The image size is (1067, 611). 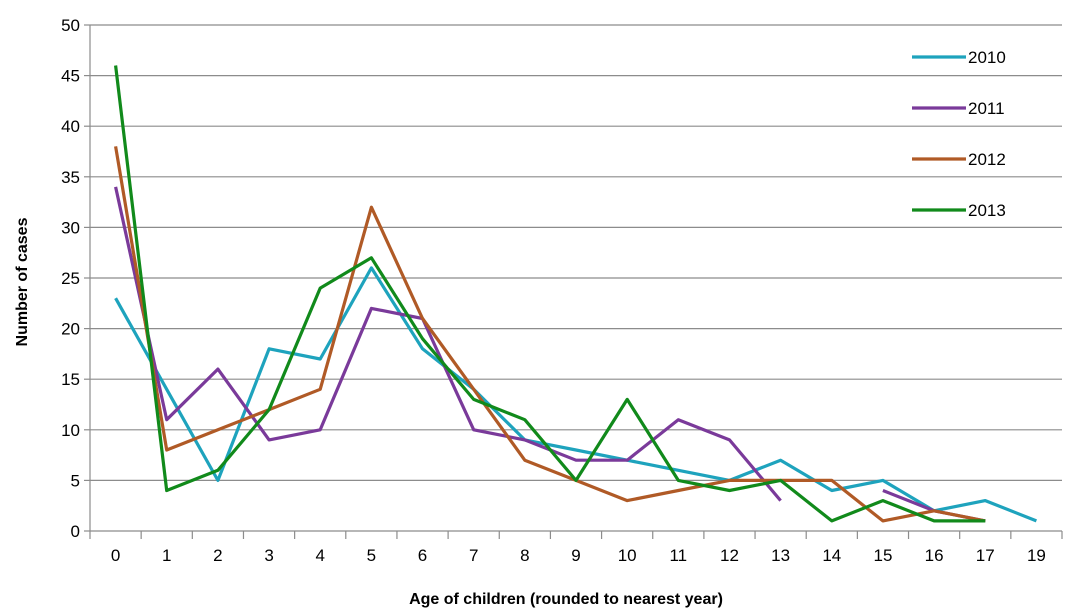 What do you see at coordinates (882, 555) in the screenshot?
I see `x-tick-label-15: 15` at bounding box center [882, 555].